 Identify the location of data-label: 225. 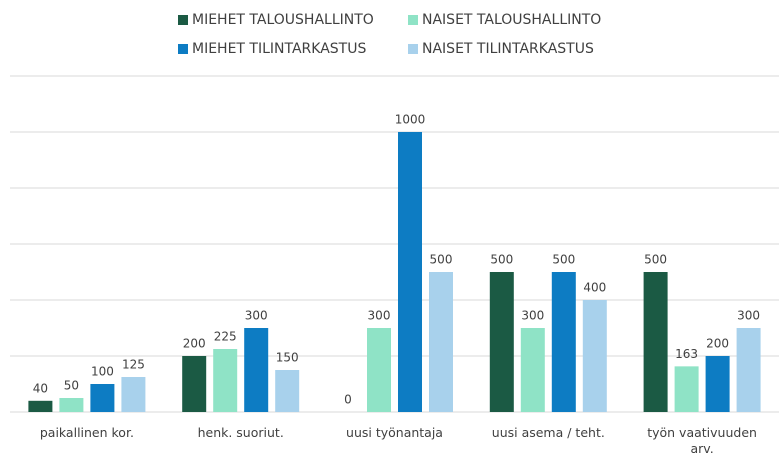
(225, 337).